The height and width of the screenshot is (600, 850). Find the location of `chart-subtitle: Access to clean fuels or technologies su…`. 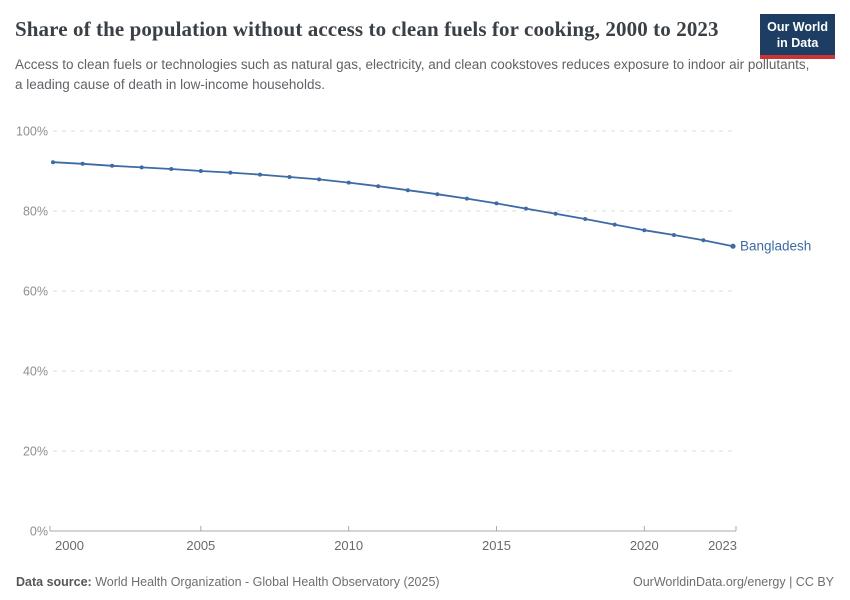

chart-subtitle: Access to clean fuels or technologies su… is located at coordinates (412, 74).